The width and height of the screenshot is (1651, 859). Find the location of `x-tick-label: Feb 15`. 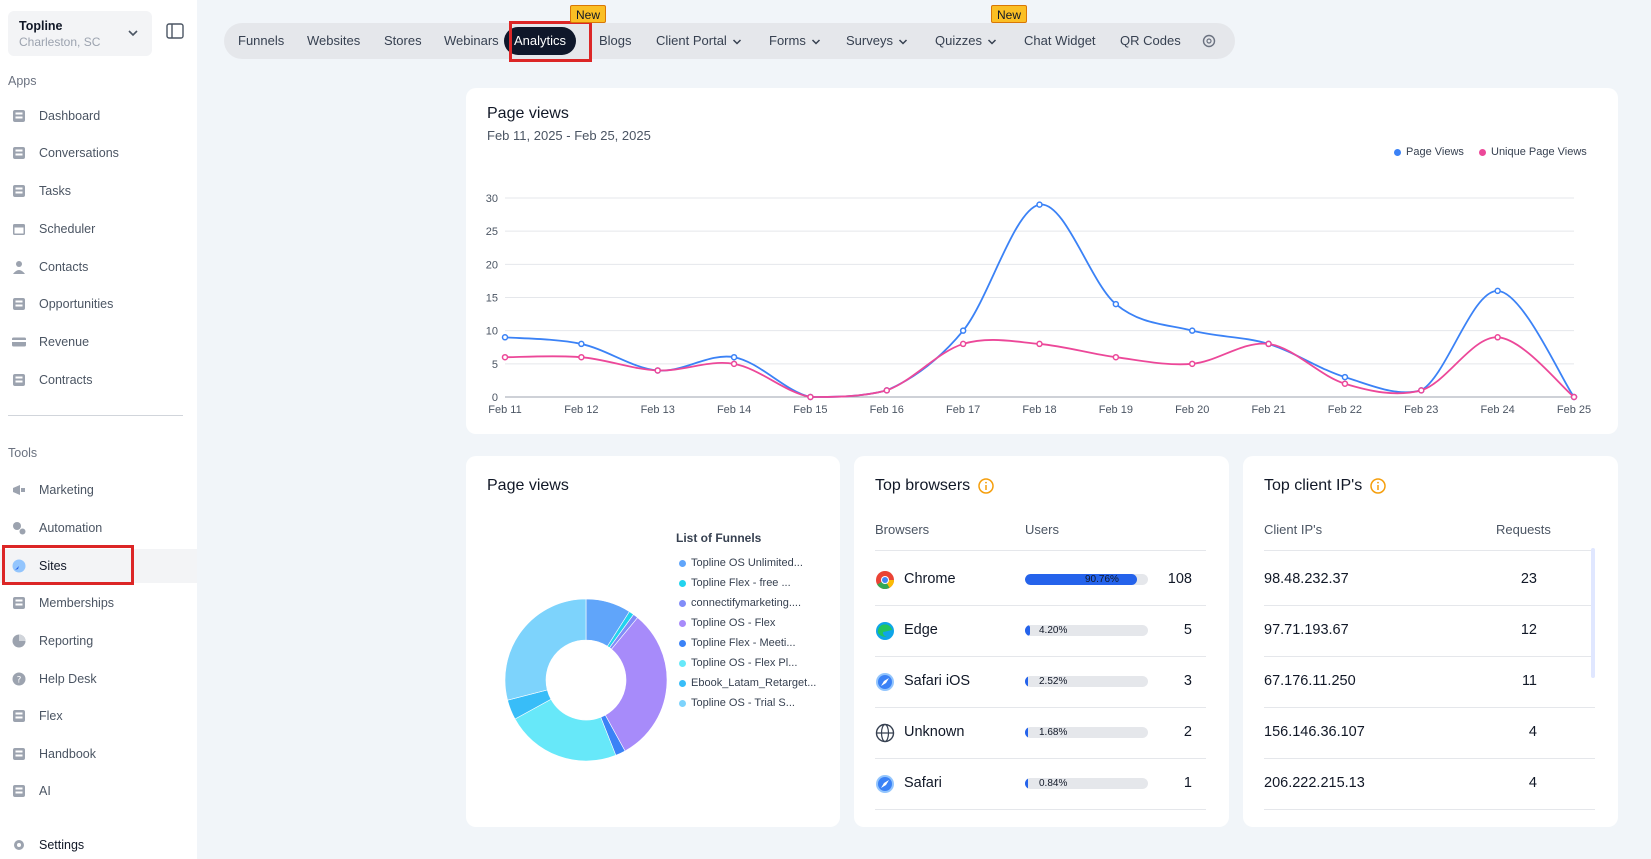

x-tick-label: Feb 15 is located at coordinates (810, 410).